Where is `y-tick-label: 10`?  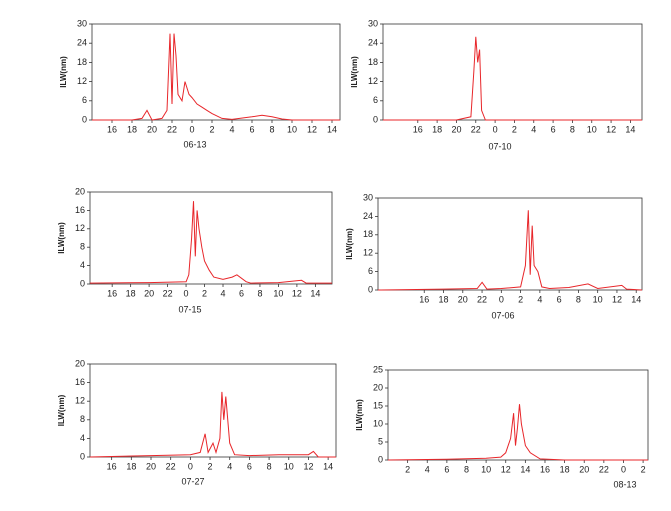
y-tick-label: 10 is located at coordinates (378, 423).